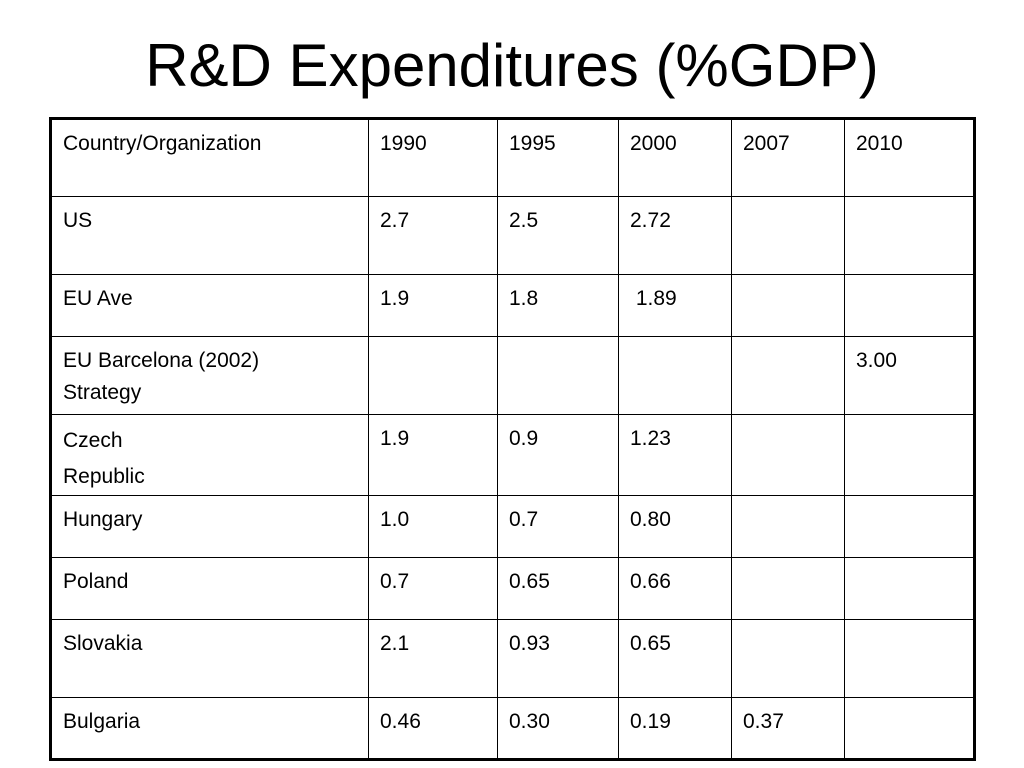  I want to click on table-cell: 0.19, so click(675, 728).